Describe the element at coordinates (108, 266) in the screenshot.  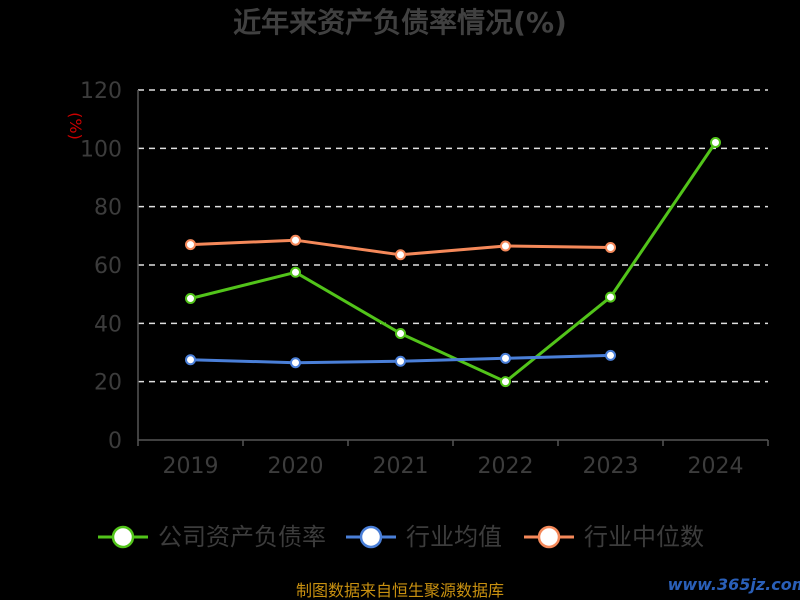
I see `y-tick-label: 60` at that location.